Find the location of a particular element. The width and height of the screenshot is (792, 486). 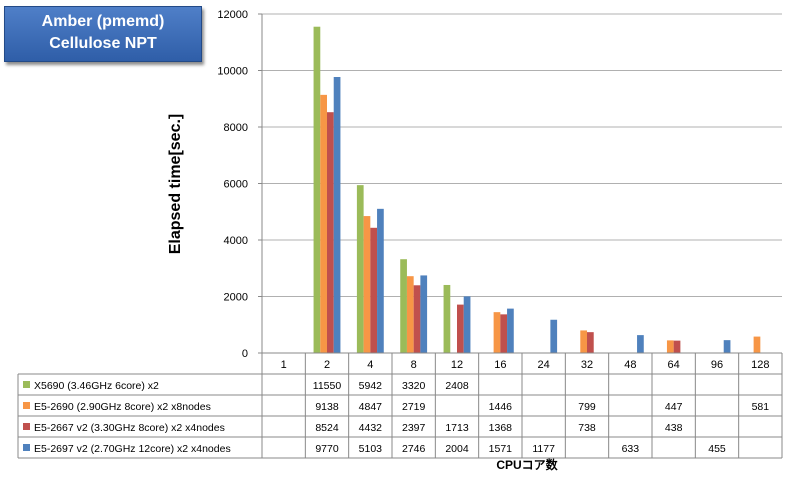

data-label: 799 is located at coordinates (587, 407).